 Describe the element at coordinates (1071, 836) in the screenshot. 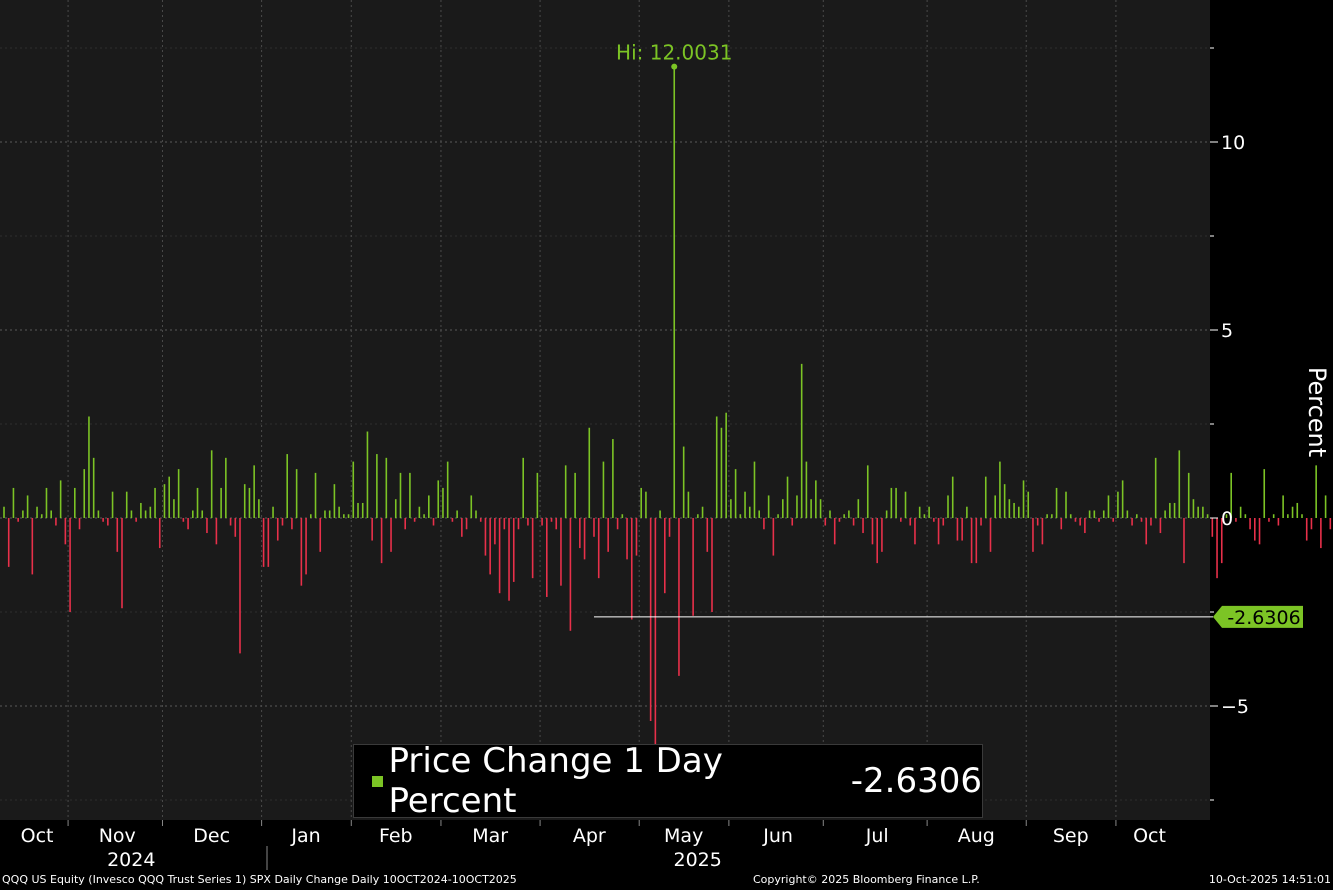

I see `x-tick-label: Sep` at that location.